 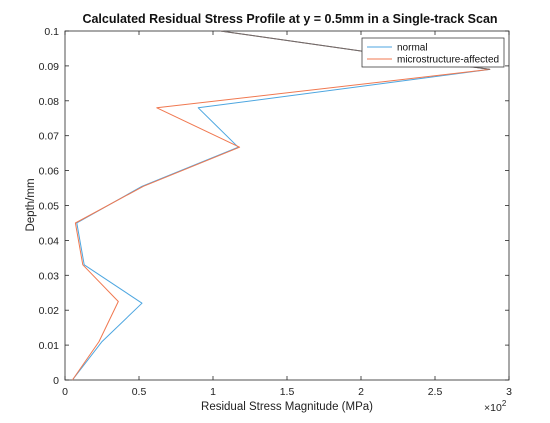 What do you see at coordinates (509, 392) in the screenshot?
I see `x-tick-label: 3` at bounding box center [509, 392].